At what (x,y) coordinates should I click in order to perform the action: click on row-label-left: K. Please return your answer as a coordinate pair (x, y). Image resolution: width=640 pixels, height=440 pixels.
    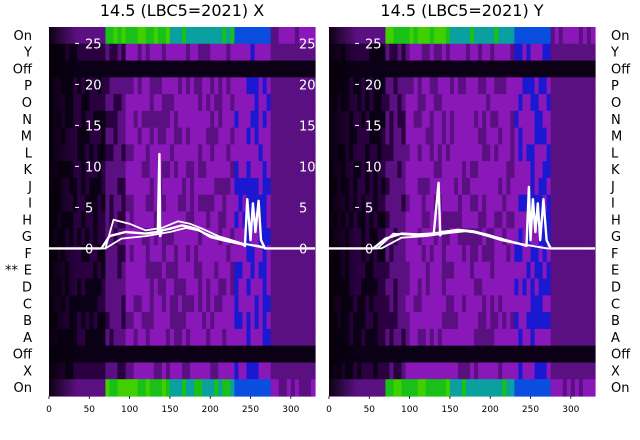
    Looking at the image, I should click on (27, 170).